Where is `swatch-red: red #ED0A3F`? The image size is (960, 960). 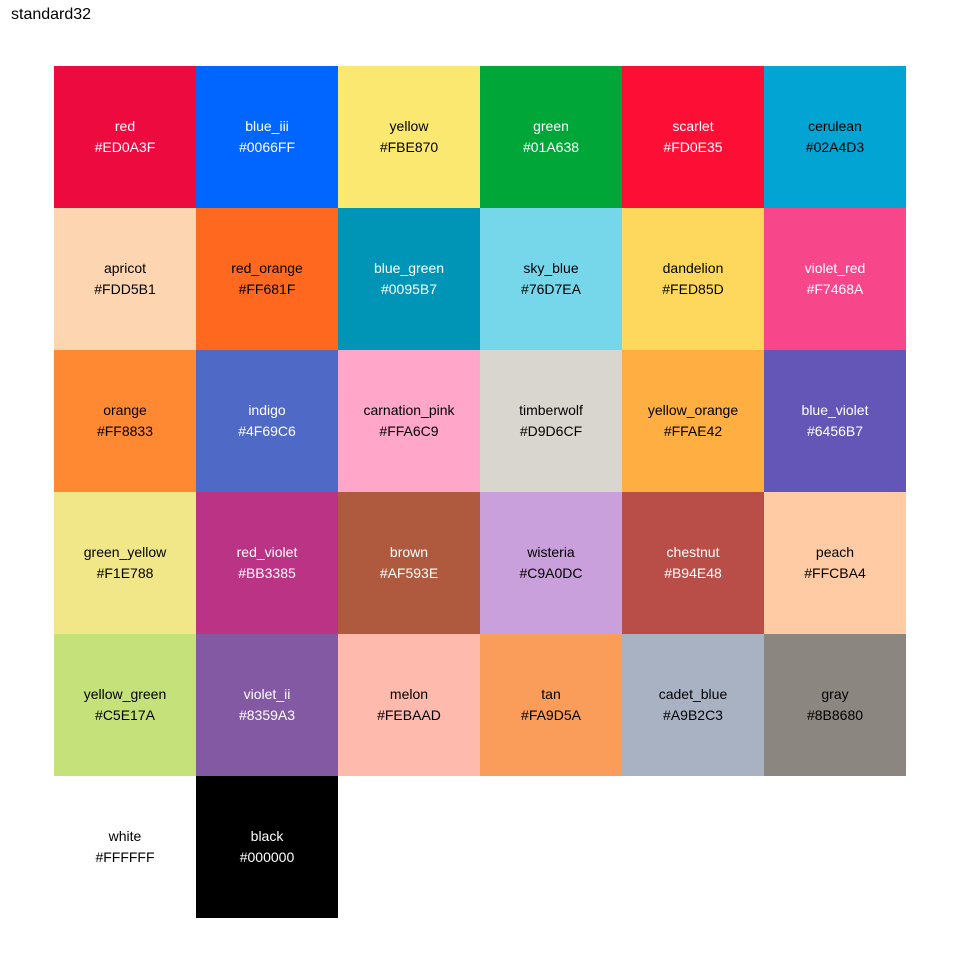 swatch-red: red #ED0A3F is located at coordinates (125, 137).